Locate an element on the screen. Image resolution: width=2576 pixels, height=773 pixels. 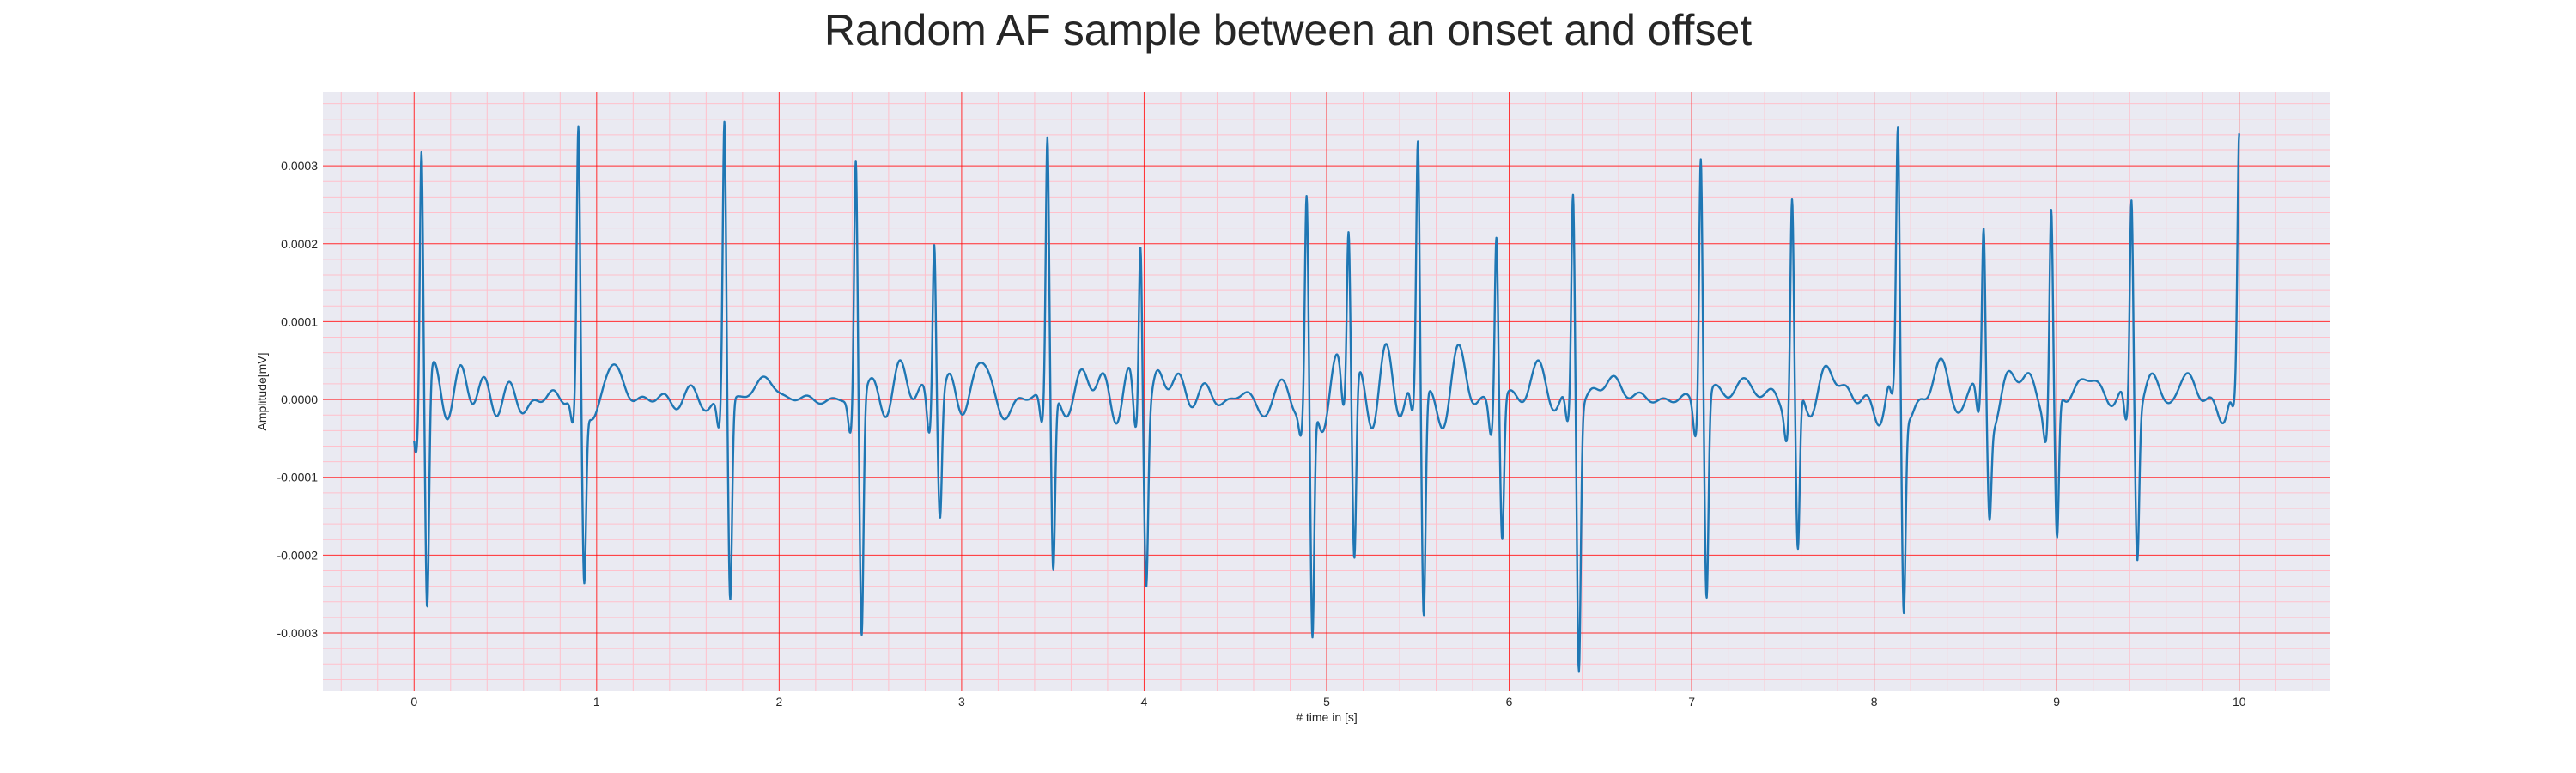
x-tick-label: 8 is located at coordinates (1874, 702).